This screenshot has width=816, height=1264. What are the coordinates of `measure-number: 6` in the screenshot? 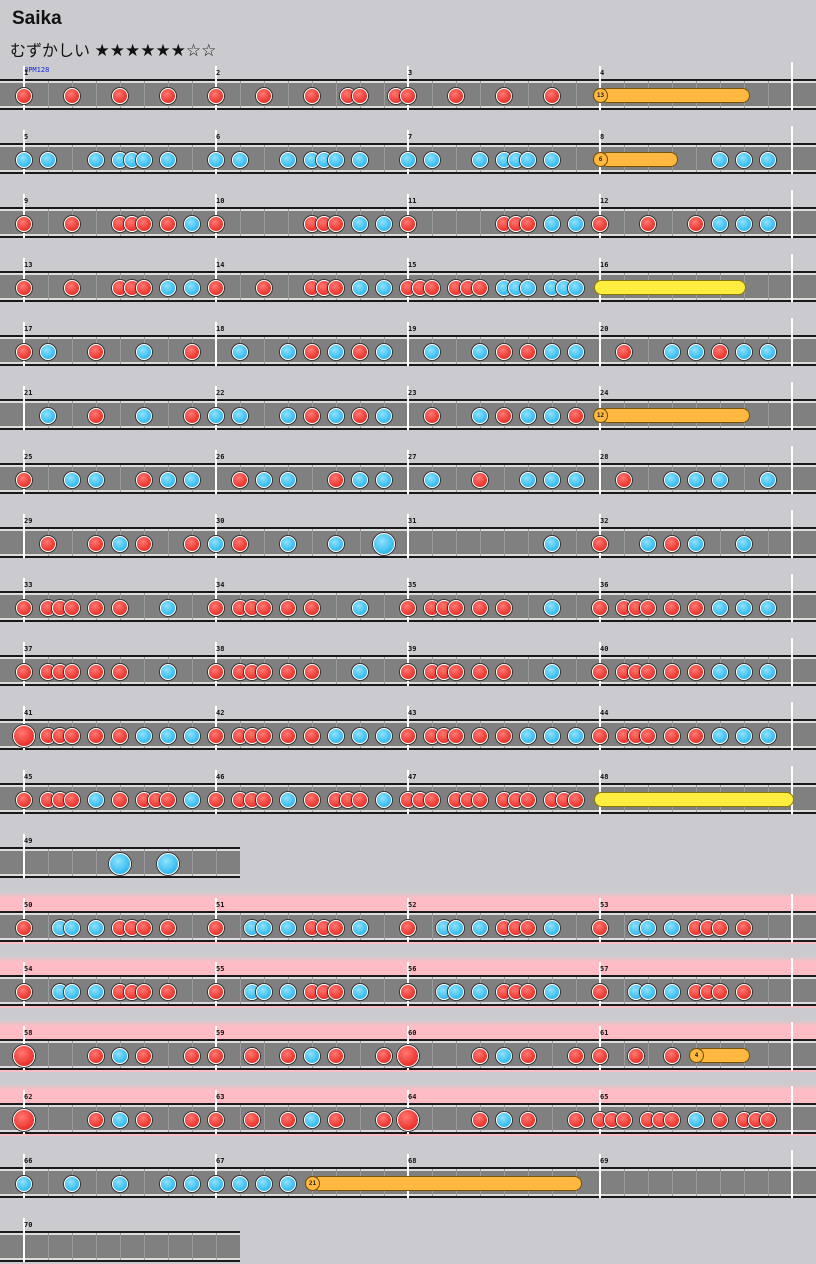 It's located at (218, 137).